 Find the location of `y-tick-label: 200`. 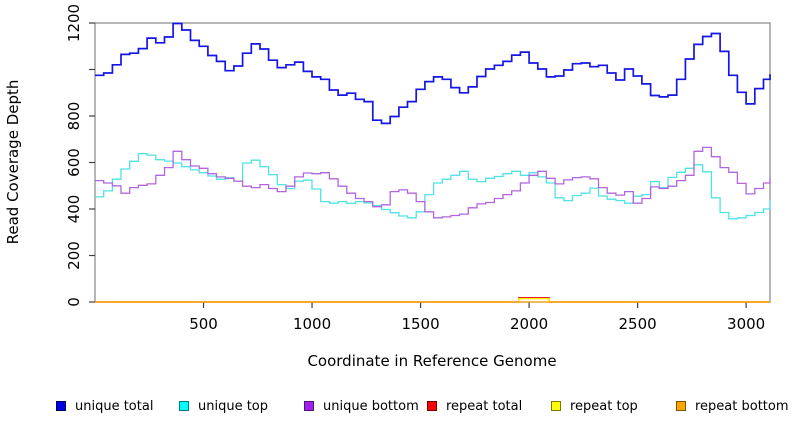

y-tick-label: 200 is located at coordinates (74, 255).